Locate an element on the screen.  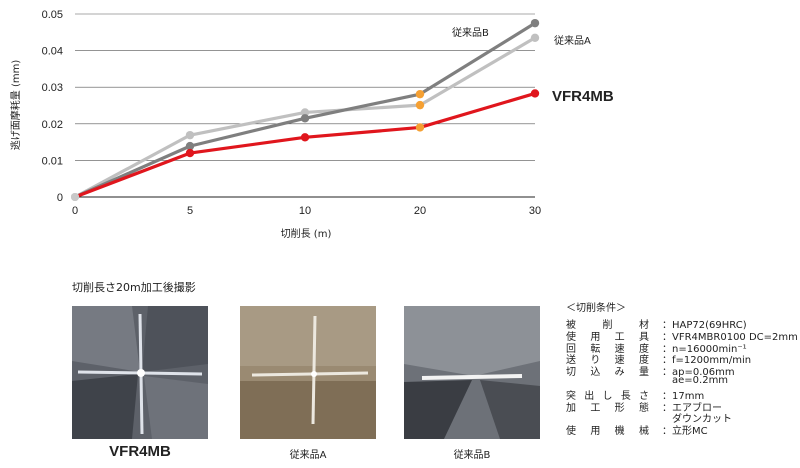
y-tick-label: 0 is located at coordinates (60, 198).